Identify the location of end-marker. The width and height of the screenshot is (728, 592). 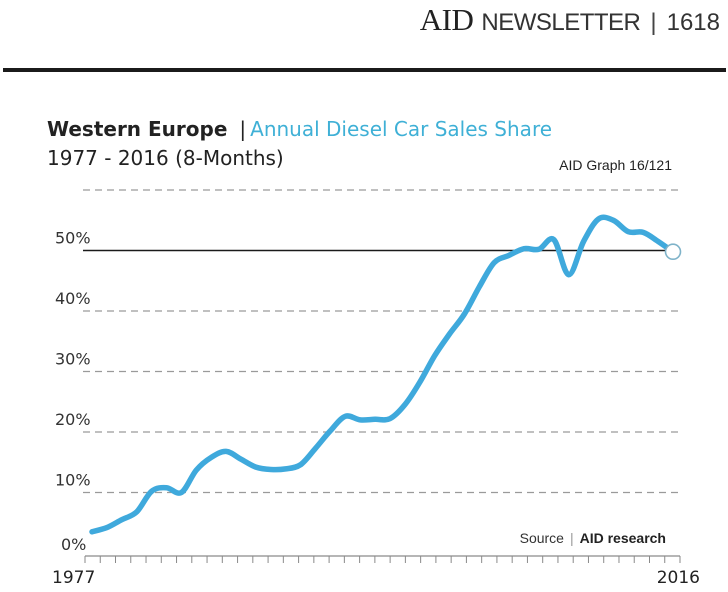
(673, 252).